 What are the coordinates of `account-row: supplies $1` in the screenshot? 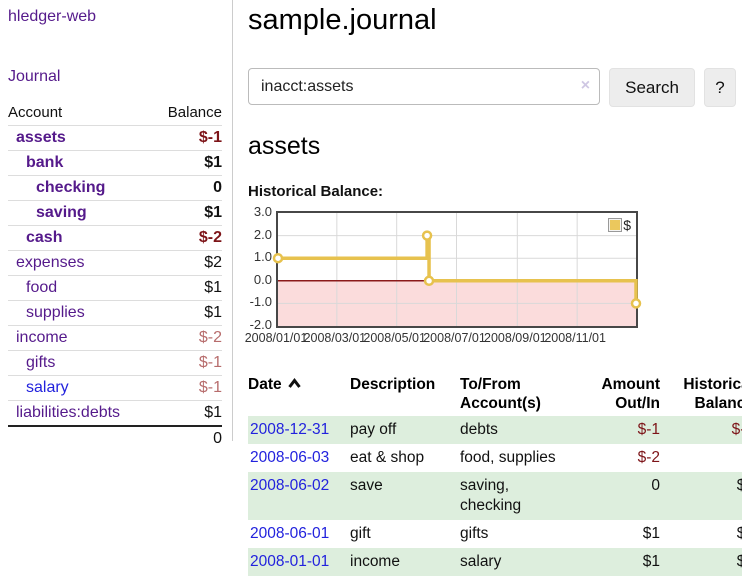 It's located at (115, 312).